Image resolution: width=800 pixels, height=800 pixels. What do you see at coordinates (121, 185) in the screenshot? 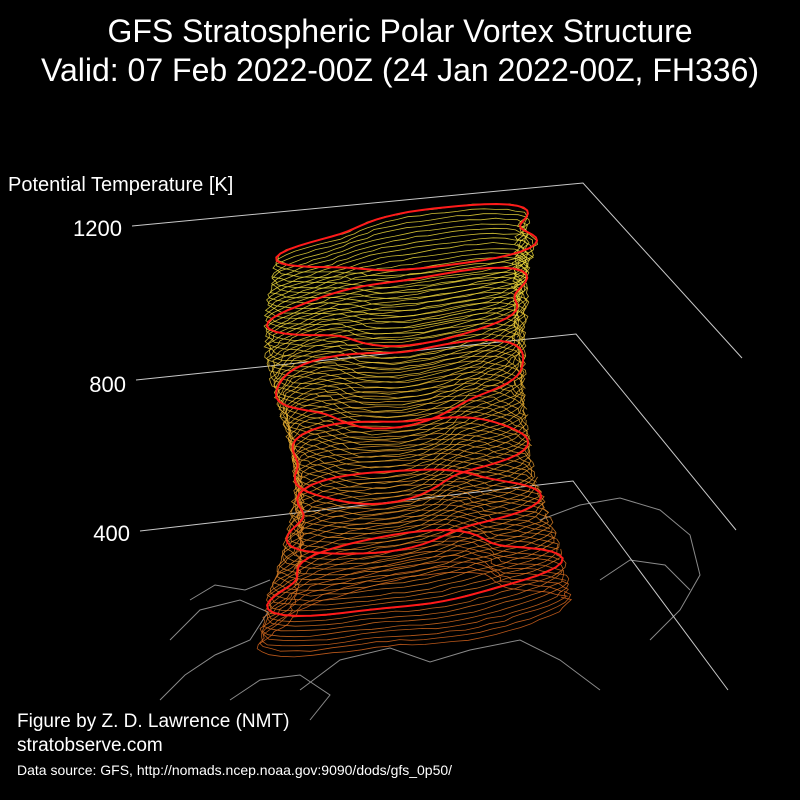
I see `z-axis-label: Potential Temperature [K]` at bounding box center [121, 185].